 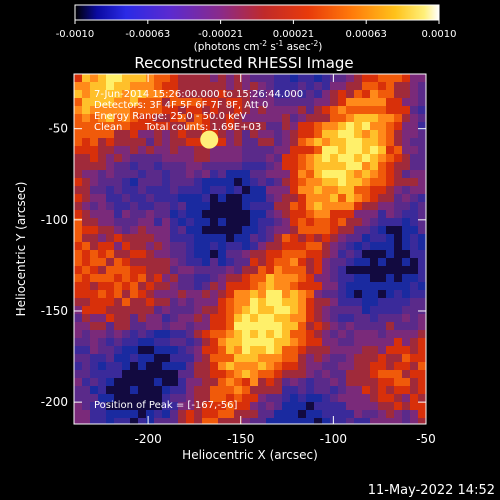 I want to click on colorbar-tick-label: -0.00021, so click(x=220, y=34).